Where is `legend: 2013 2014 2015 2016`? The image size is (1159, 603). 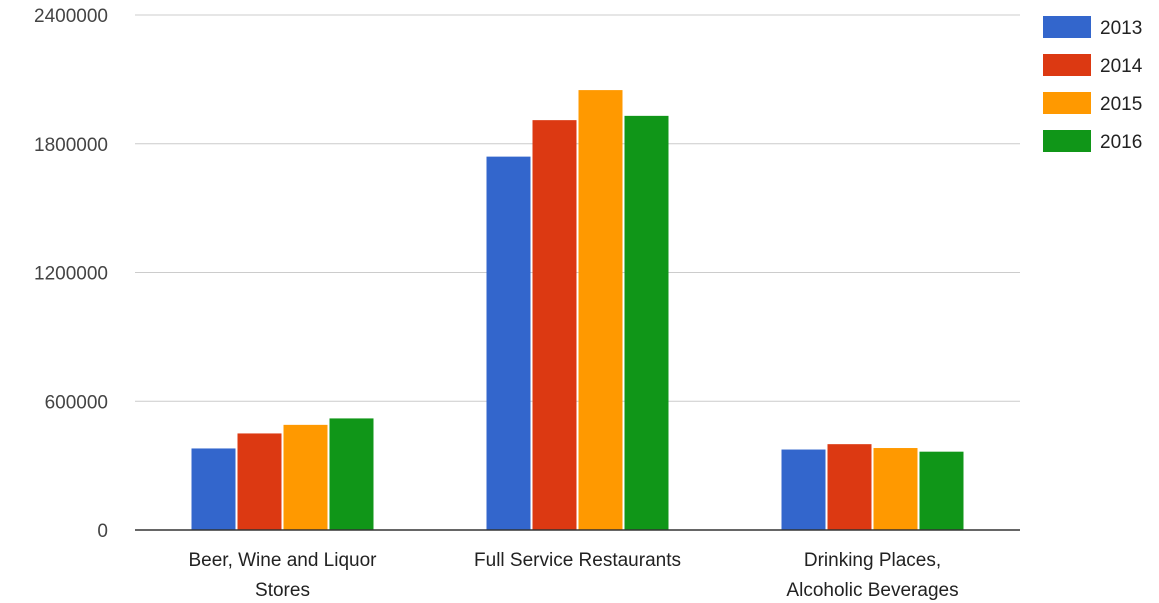 legend: 2013 2014 2015 2016 is located at coordinates (1093, 84).